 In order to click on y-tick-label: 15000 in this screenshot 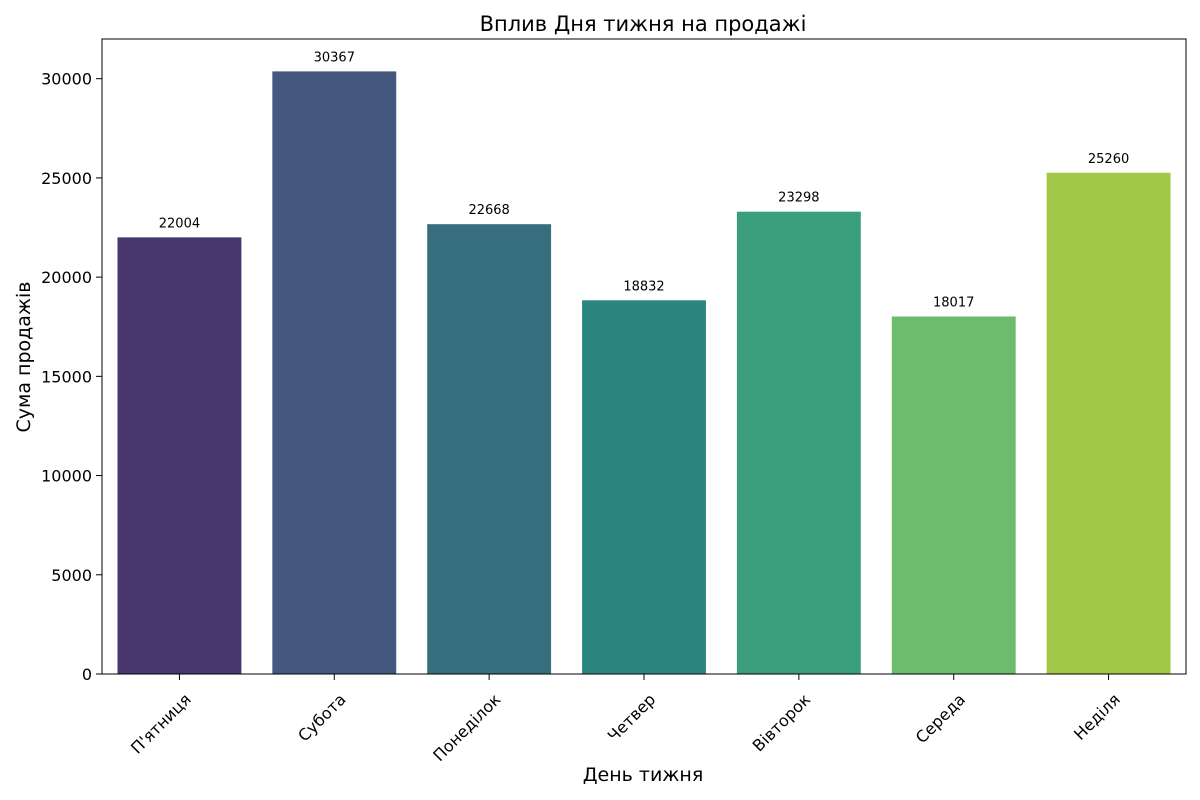, I will do `click(66, 376)`.